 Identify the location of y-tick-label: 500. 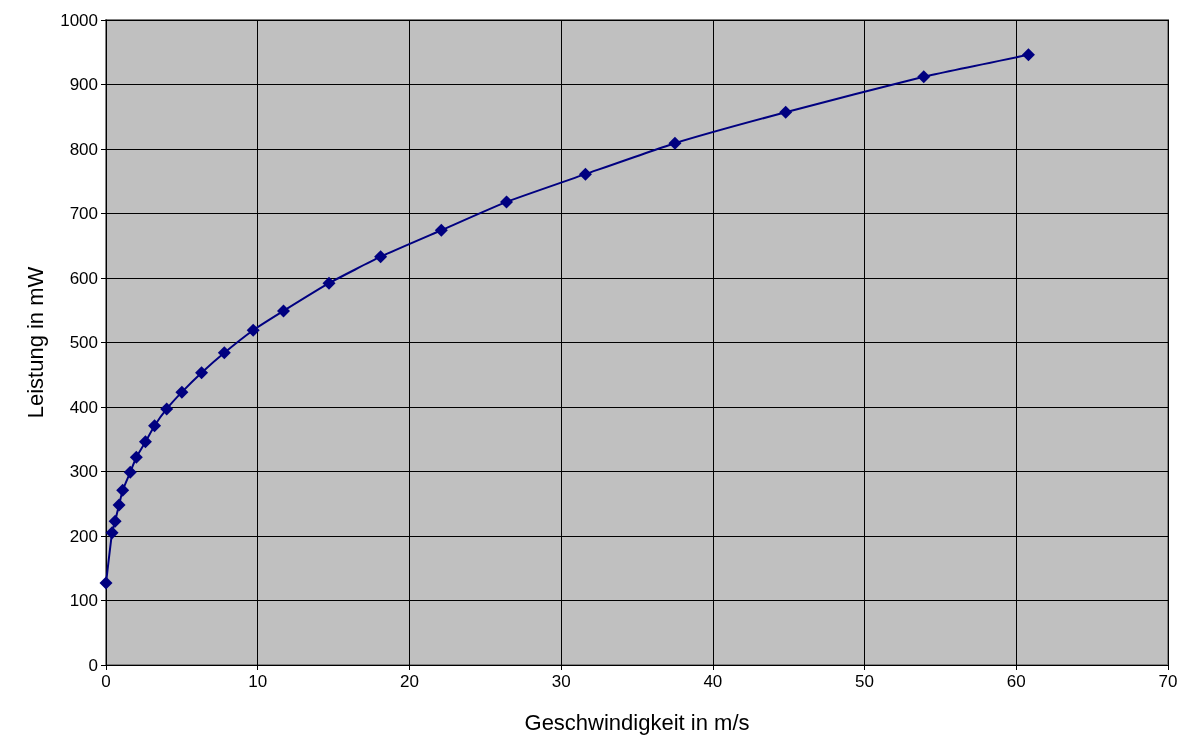
(83, 342).